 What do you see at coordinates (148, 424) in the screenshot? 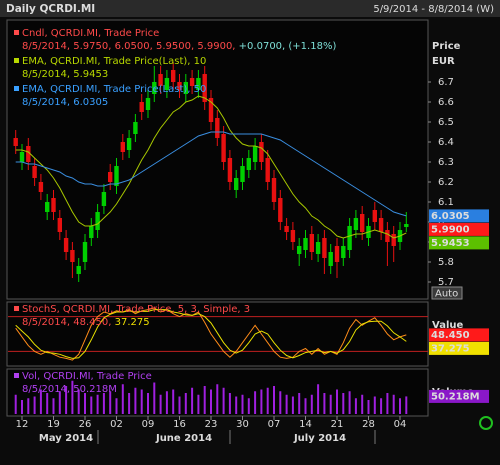
I see `x-tick-label: 09` at bounding box center [148, 424].